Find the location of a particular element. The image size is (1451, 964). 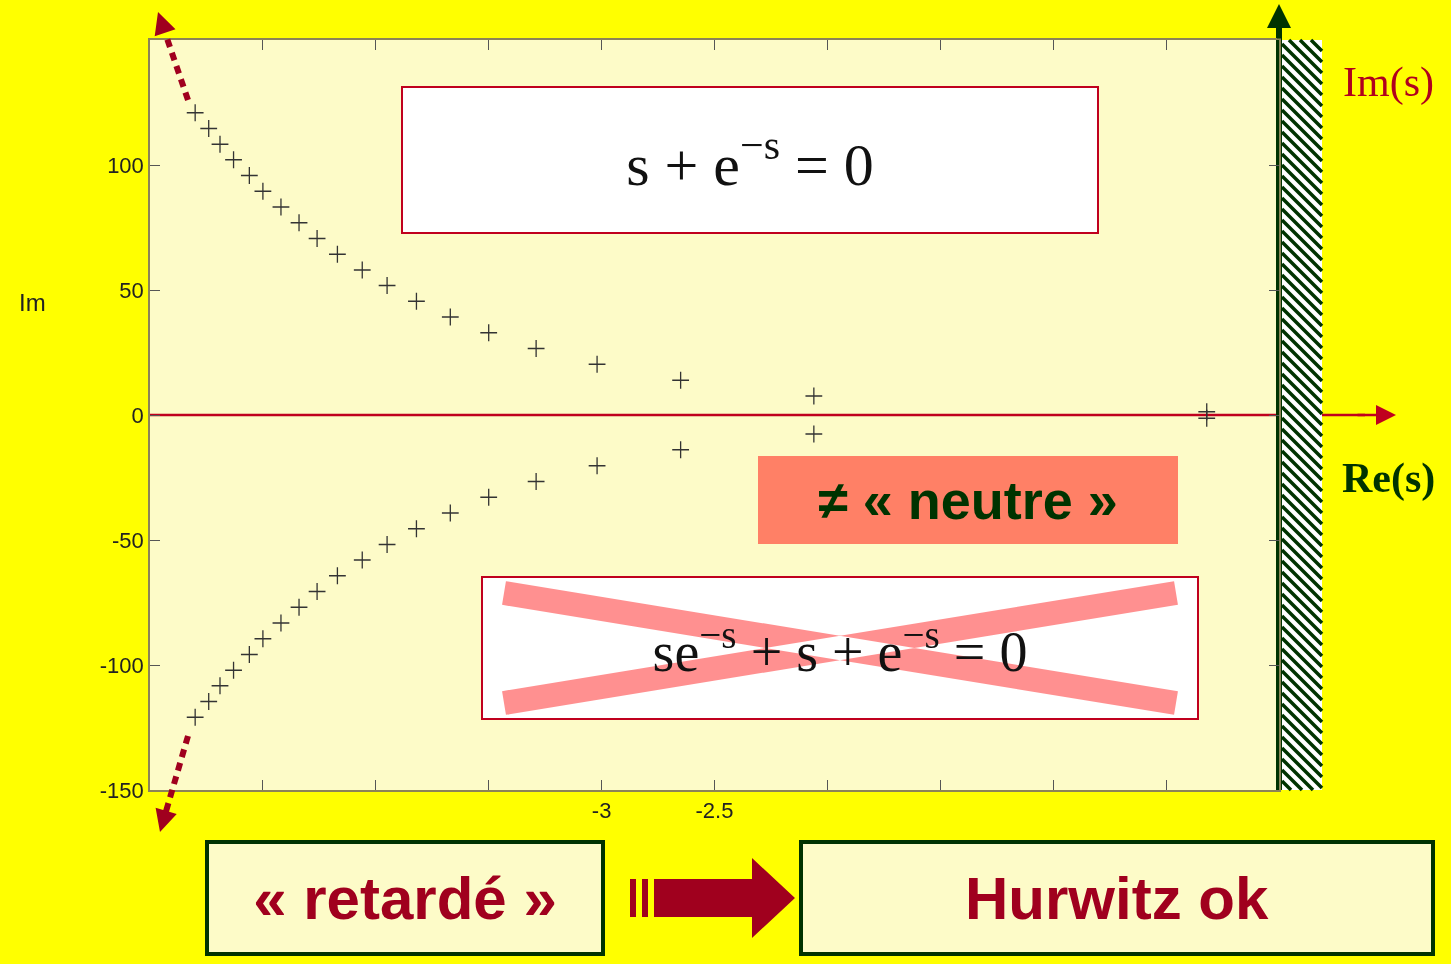

text: Re(s) is located at coordinates (1389, 478).